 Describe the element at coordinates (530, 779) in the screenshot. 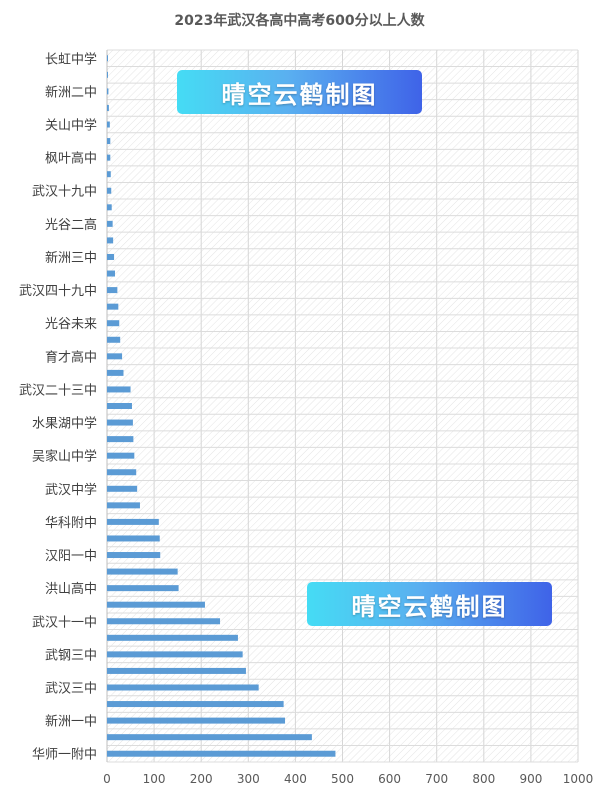

I see `x-tick-label: 900` at that location.